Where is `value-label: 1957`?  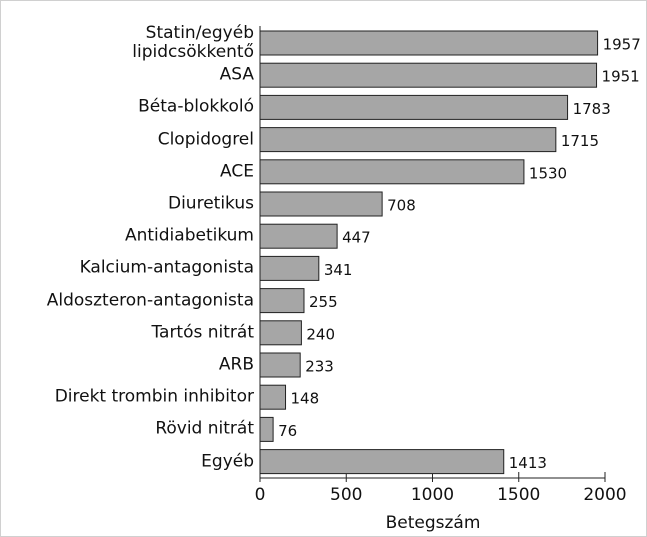 value-label: 1957 is located at coordinates (622, 45).